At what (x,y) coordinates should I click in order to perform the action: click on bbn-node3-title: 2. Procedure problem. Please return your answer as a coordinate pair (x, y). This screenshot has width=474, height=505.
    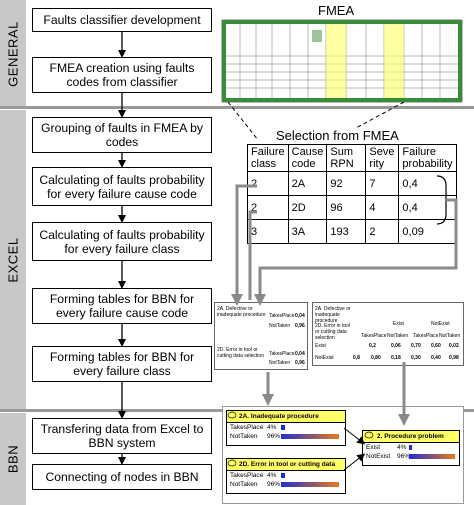
    Looking at the image, I should click on (411, 437).